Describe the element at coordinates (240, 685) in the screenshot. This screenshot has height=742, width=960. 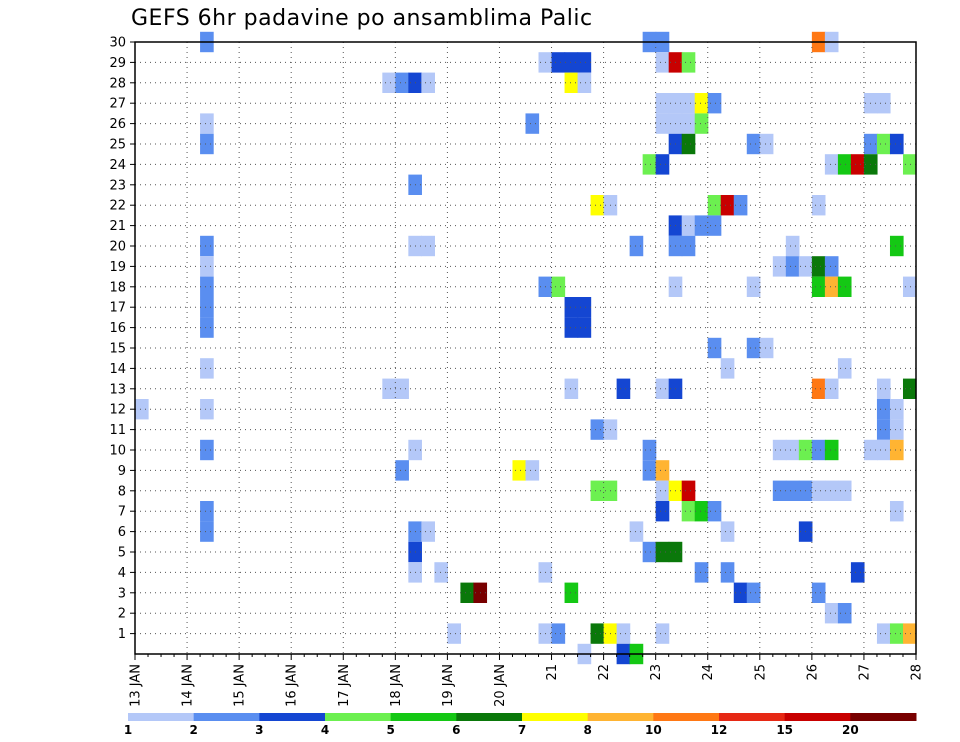
I see `x-tick-label: 15 JAN` at that location.